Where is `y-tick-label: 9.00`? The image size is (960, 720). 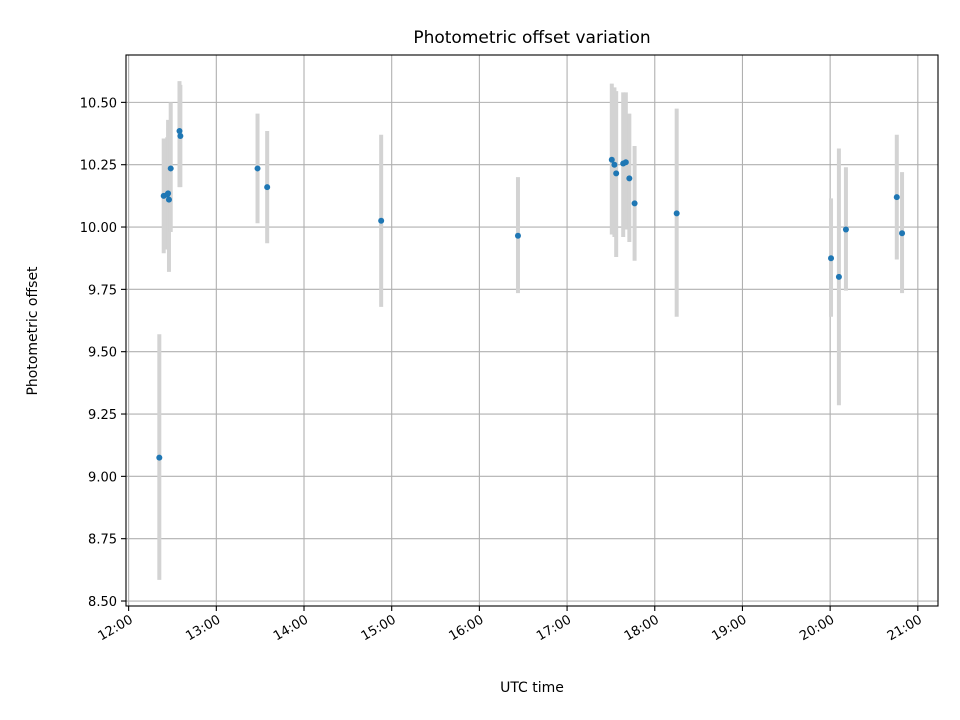
y-tick-label: 9.00 is located at coordinates (102, 477).